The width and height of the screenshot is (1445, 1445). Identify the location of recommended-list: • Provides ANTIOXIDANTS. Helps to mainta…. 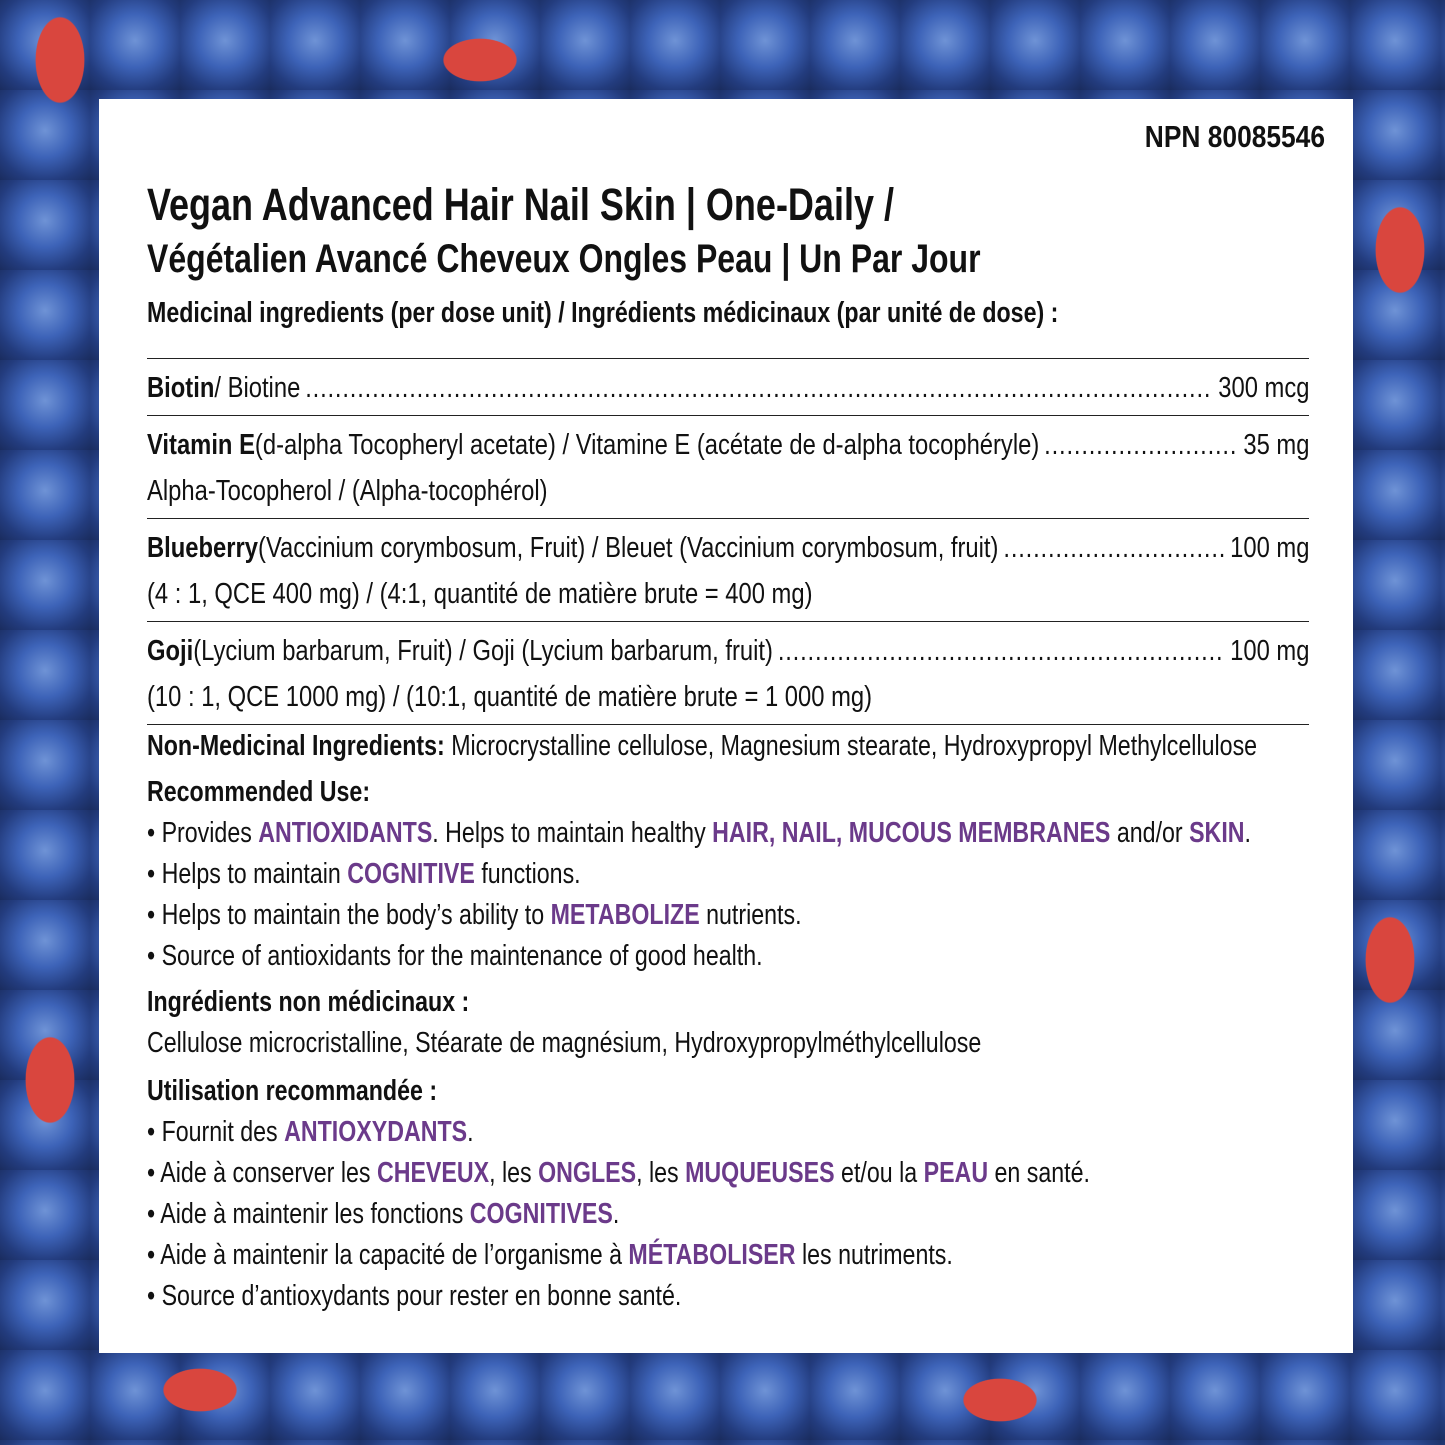
(728, 895).